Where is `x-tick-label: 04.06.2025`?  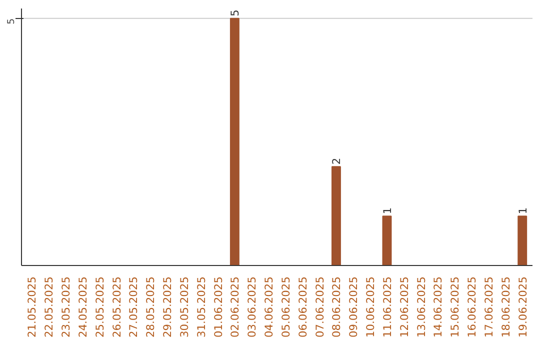 x-tick-label: 04.06.2025 is located at coordinates (269, 307).